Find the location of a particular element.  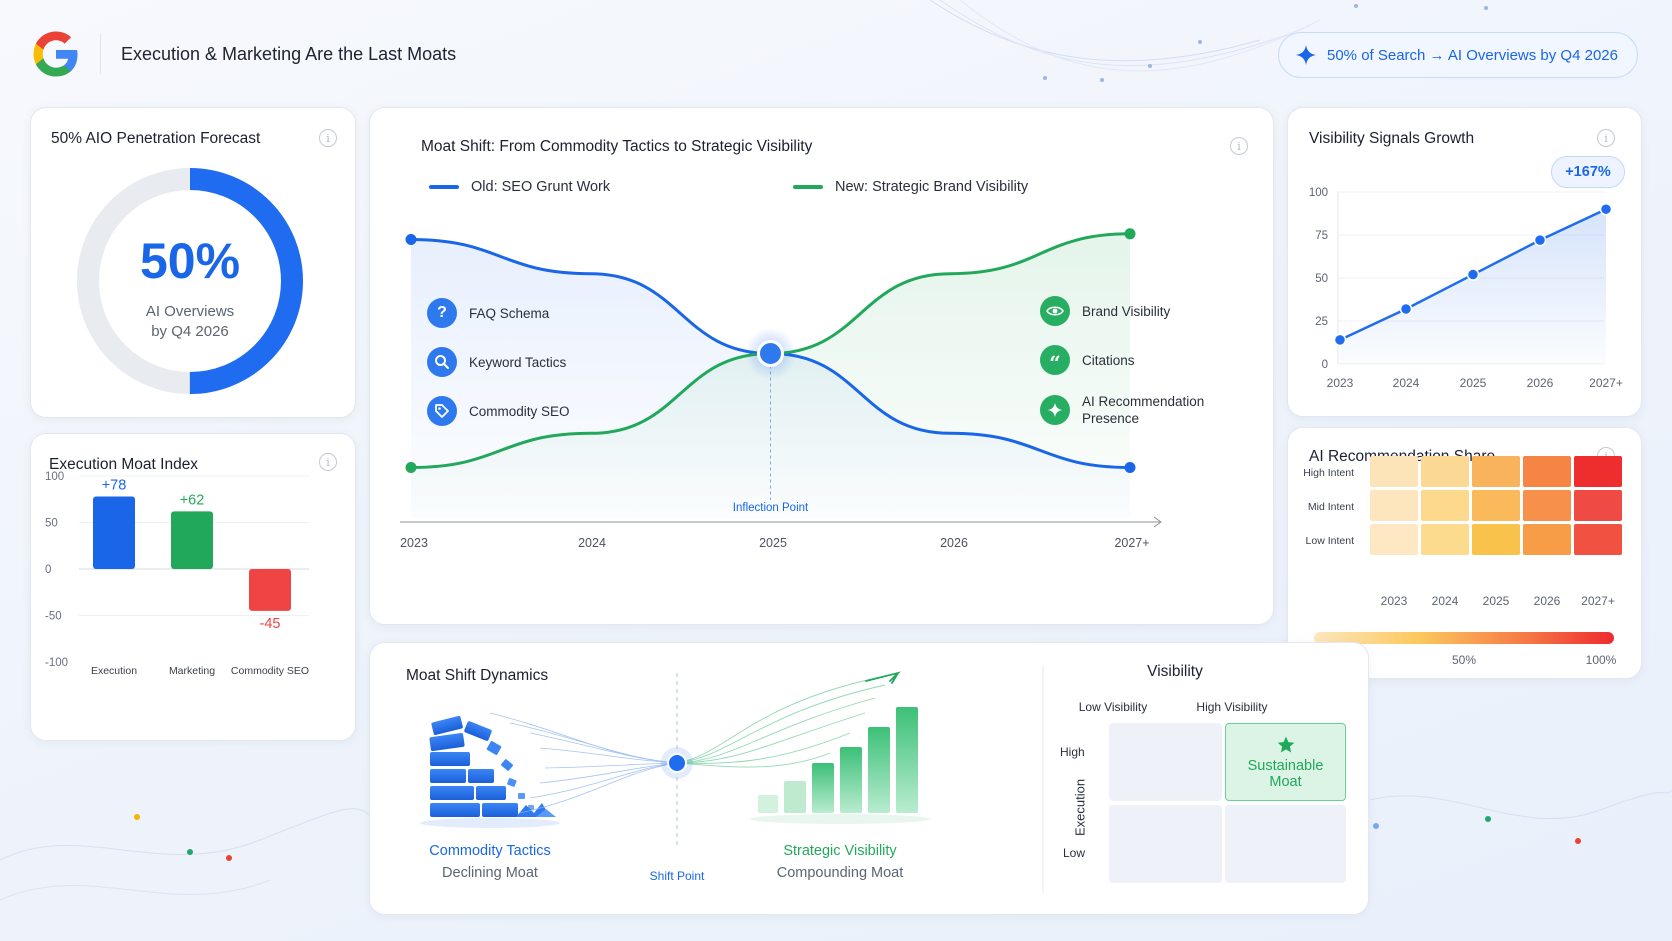

matrix-cell-sustainable-moat: Sustainable Moat is located at coordinates (1285, 762).